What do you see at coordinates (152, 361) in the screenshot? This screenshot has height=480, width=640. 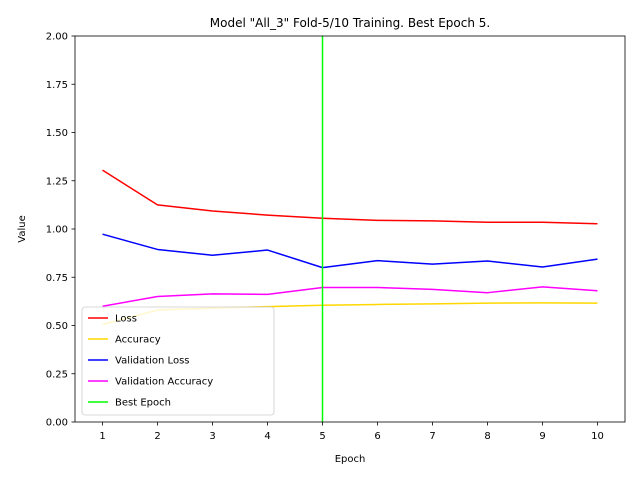 I see `legend-label: Validation Loss` at bounding box center [152, 361].